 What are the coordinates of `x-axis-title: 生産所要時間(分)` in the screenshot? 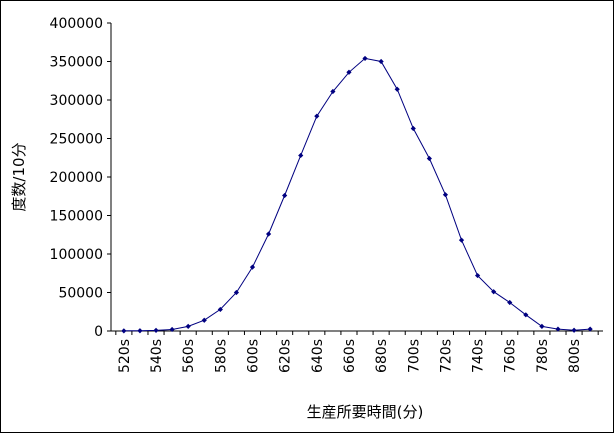 It's located at (365, 412).